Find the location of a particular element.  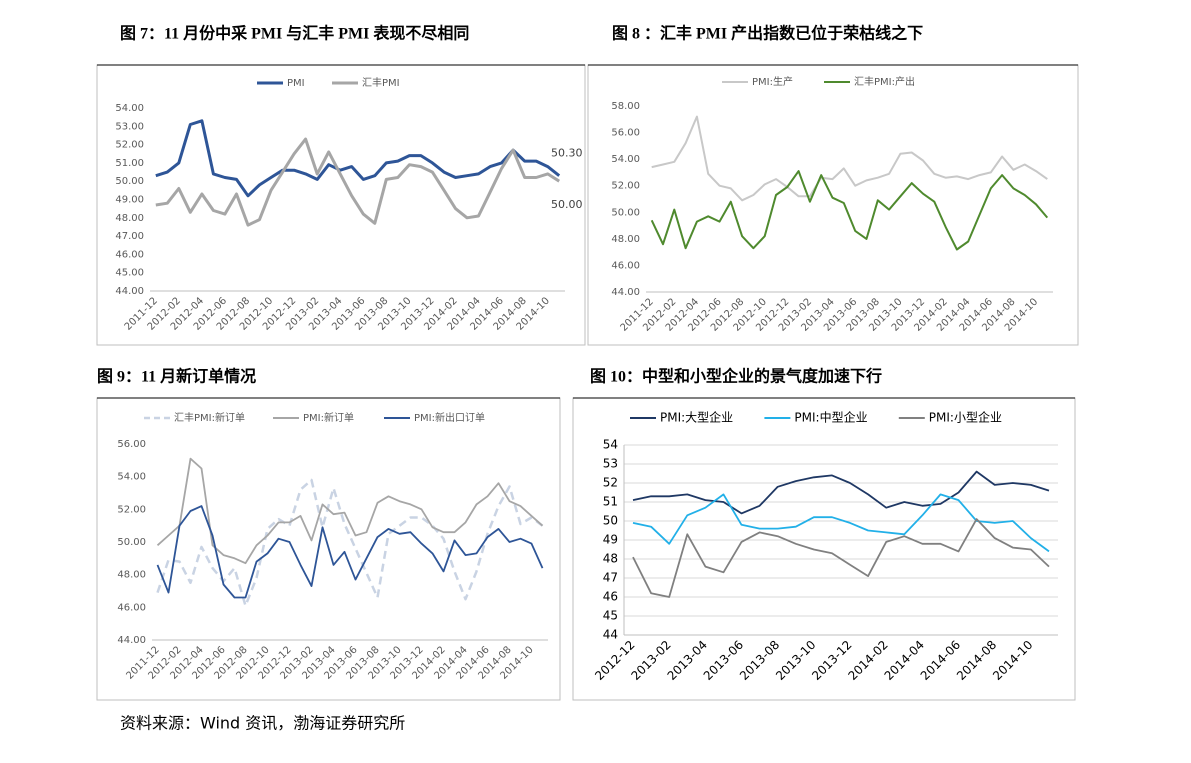

legend-label: 汇丰PMI:产出 is located at coordinates (884, 81).